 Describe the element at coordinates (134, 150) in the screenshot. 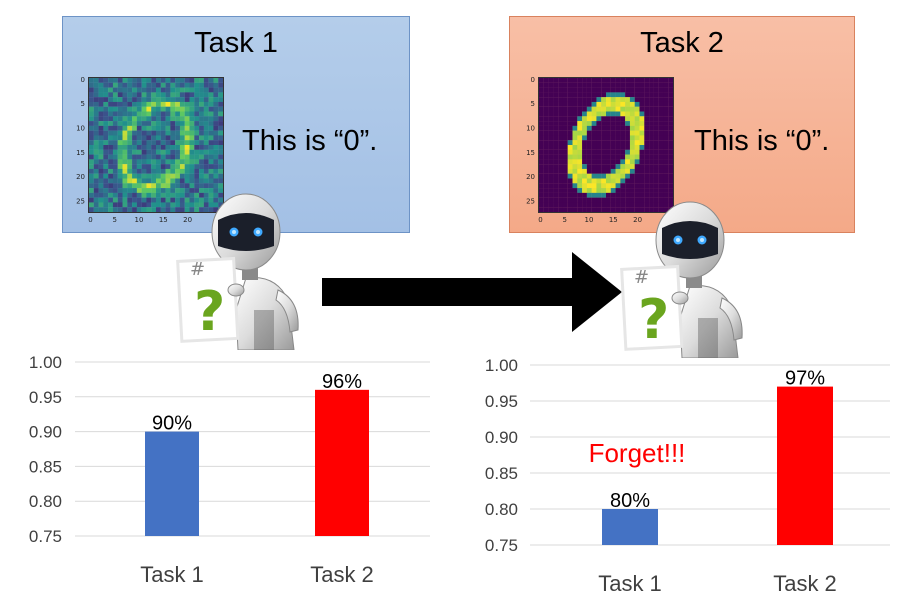

I see `task1-digit-axes: 0 5 10 15 20 25 0 5 10 15 20` at that location.